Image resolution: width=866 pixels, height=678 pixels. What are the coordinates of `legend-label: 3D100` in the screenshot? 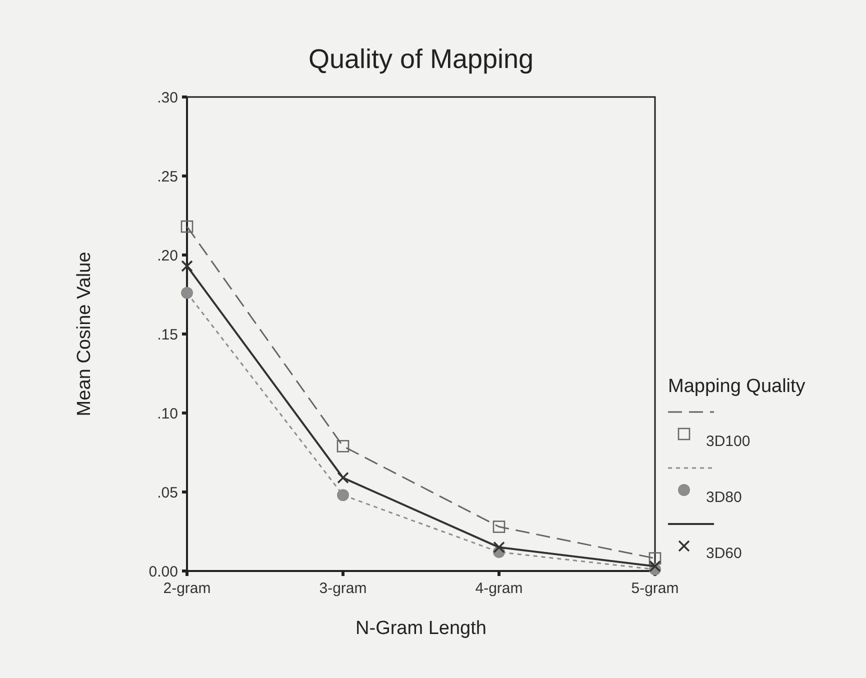 It's located at (728, 441).